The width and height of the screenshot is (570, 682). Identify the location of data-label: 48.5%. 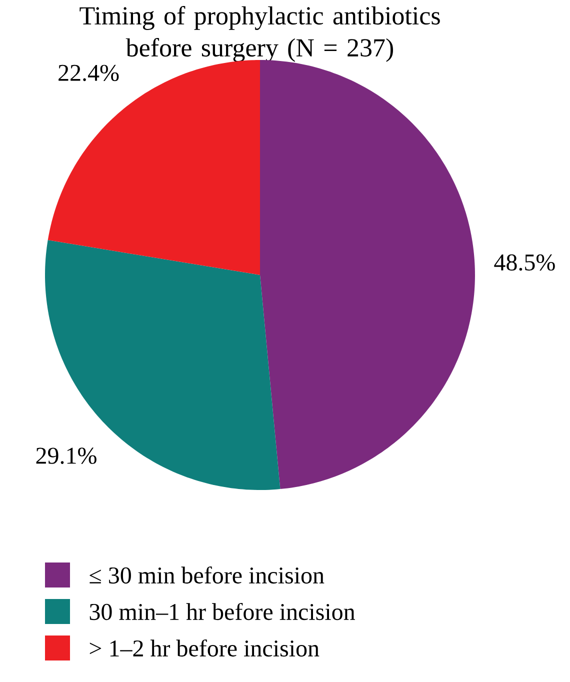
(524, 262).